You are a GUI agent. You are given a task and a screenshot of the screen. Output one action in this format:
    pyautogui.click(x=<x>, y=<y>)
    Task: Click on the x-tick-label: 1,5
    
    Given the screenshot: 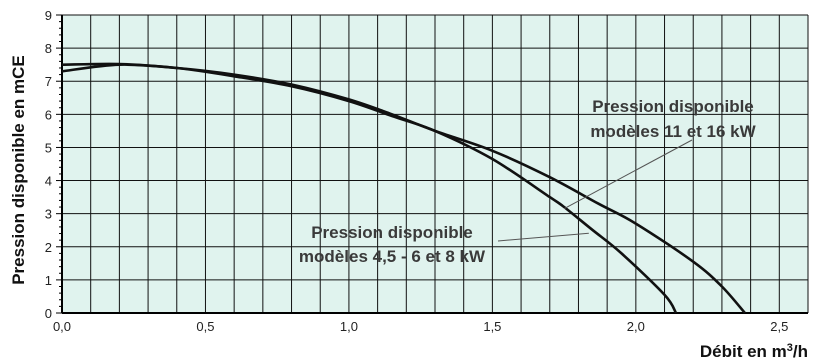 What is the action you would take?
    pyautogui.click(x=492, y=326)
    